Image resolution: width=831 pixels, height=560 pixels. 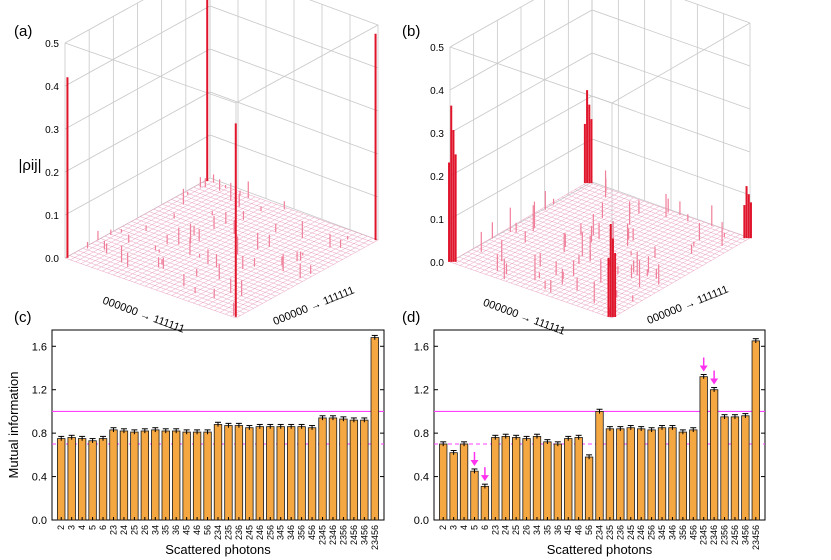 I want to click on floor-grid, so click(x=221, y=249).